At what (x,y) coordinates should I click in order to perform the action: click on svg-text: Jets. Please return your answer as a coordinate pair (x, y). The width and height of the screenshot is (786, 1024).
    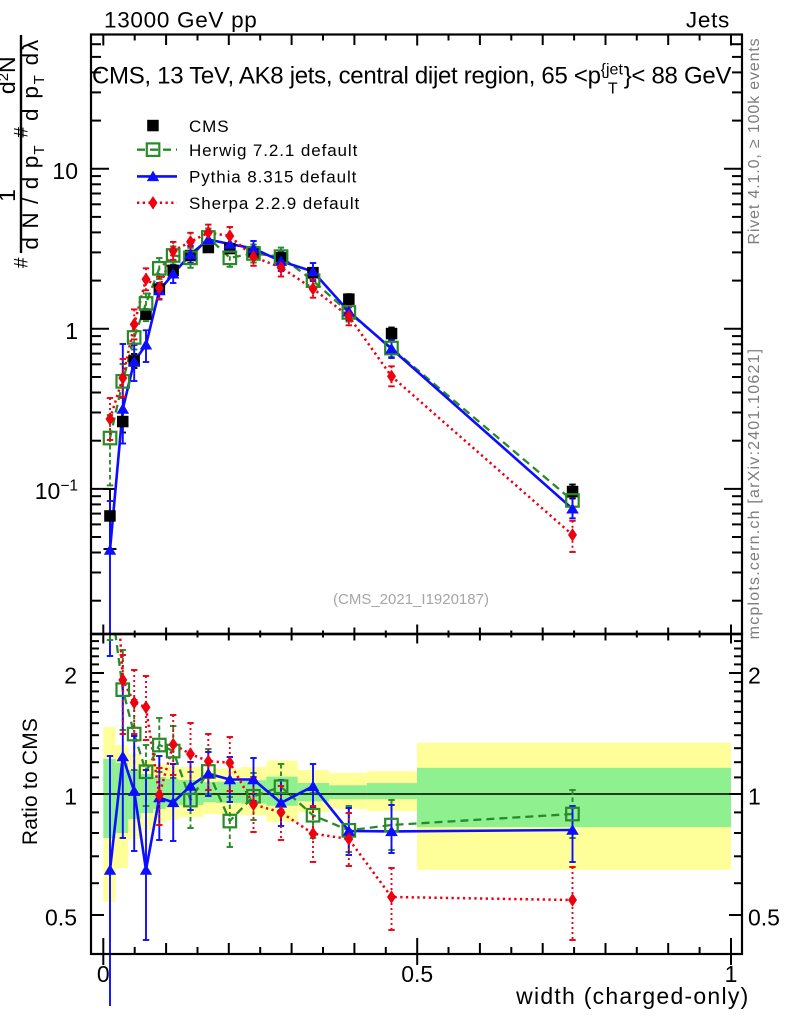
    Looking at the image, I should click on (708, 19).